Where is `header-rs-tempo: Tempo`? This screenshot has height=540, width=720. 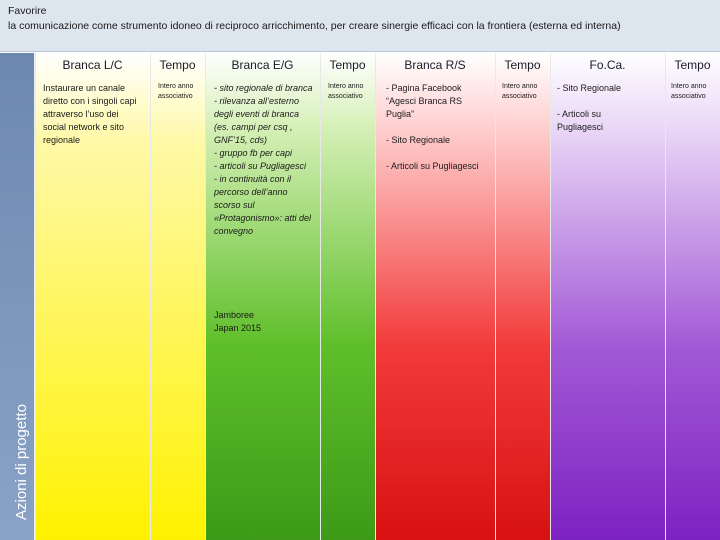 header-rs-tempo: Tempo is located at coordinates (522, 65).